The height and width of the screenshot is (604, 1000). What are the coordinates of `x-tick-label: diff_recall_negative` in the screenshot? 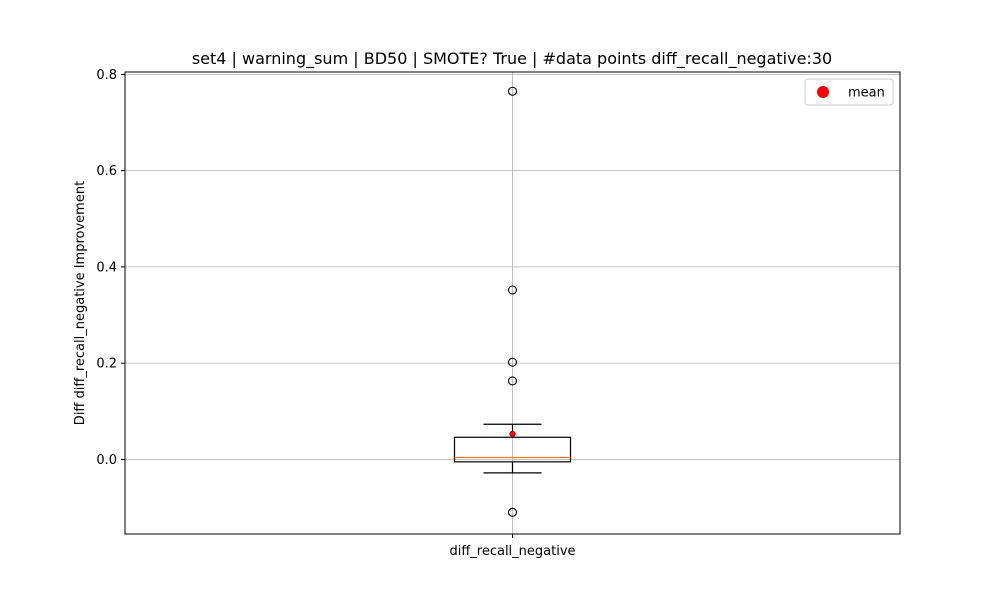 It's located at (512, 551).